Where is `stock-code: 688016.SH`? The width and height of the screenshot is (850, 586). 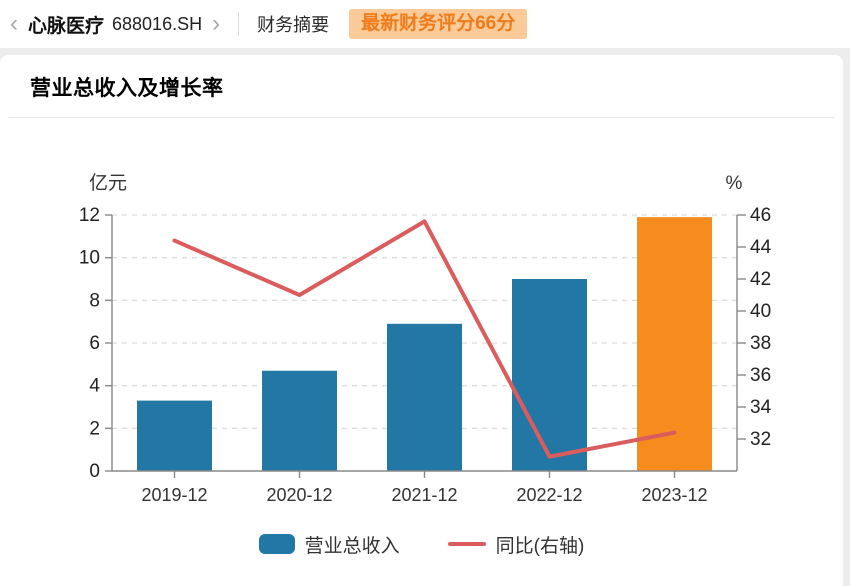 stock-code: 688016.SH is located at coordinates (157, 23).